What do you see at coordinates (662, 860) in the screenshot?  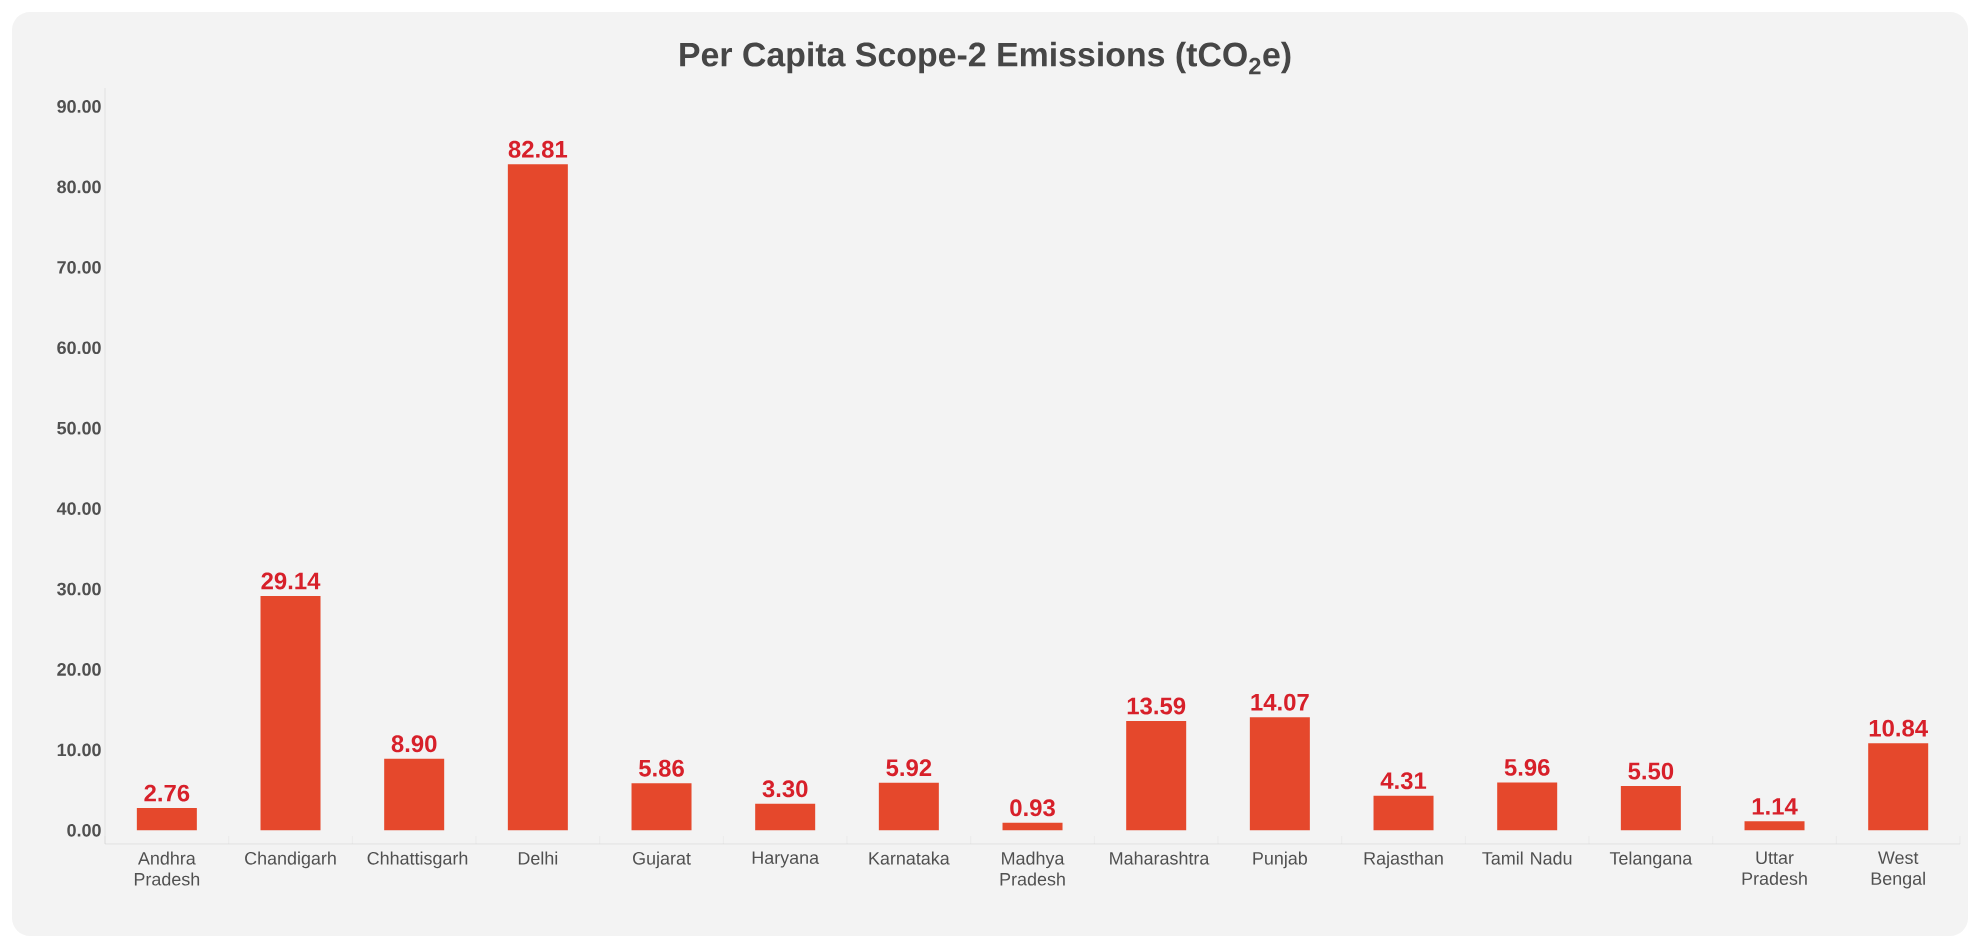 I see `x-tick-label: Gujarat` at bounding box center [662, 860].